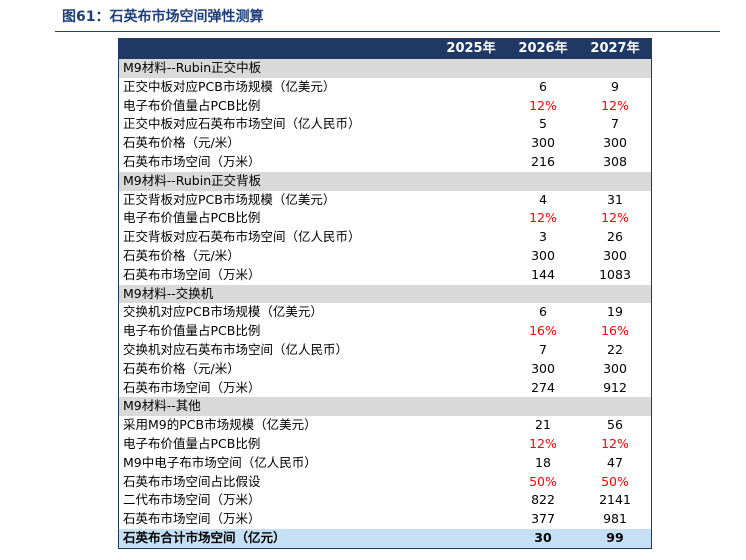 This screenshot has height=560, width=746. I want to click on value-cell: 1083, so click(615, 274).